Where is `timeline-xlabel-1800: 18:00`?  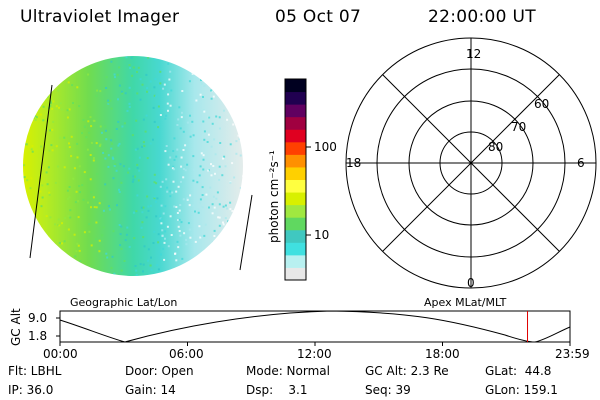
timeline-xlabel-1800: 18:00 is located at coordinates (442, 354).